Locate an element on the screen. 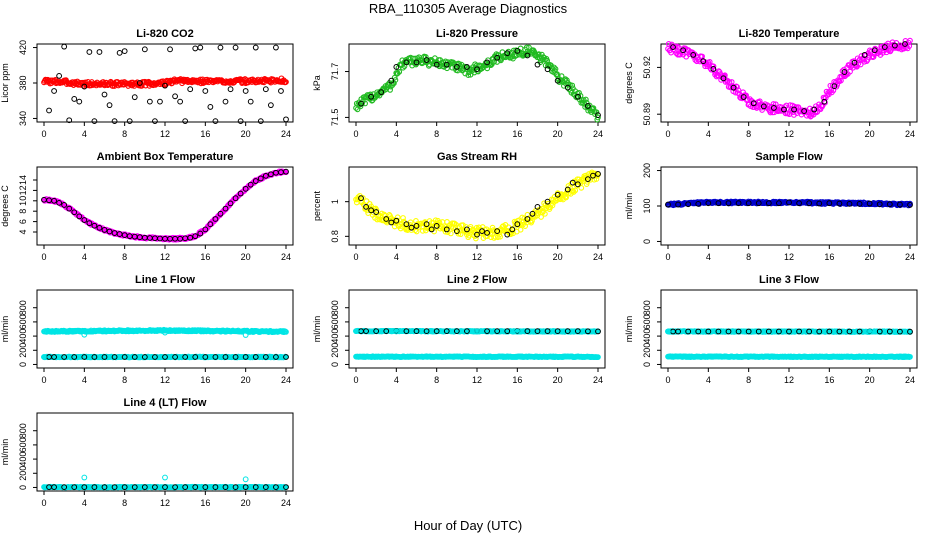 Image resolution: width=936 pixels, height=540 pixels. y-tick-label: 0.8 is located at coordinates (335, 236).